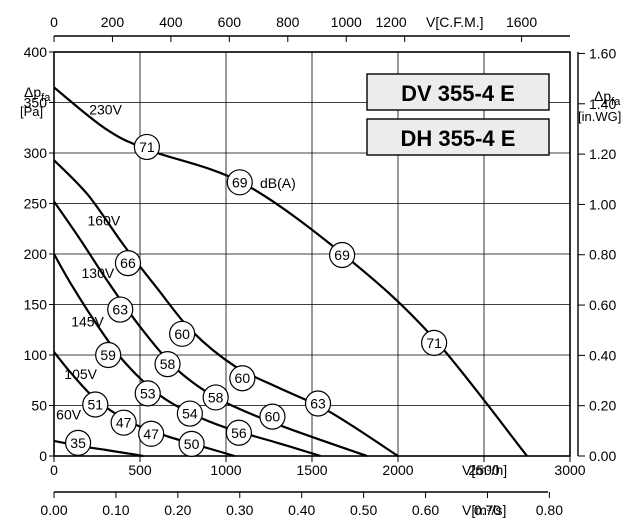 This screenshot has height=526, width=625. What do you see at coordinates (177, 510) in the screenshot?
I see `x-bottom2-tick-2: 0.20` at bounding box center [177, 510].